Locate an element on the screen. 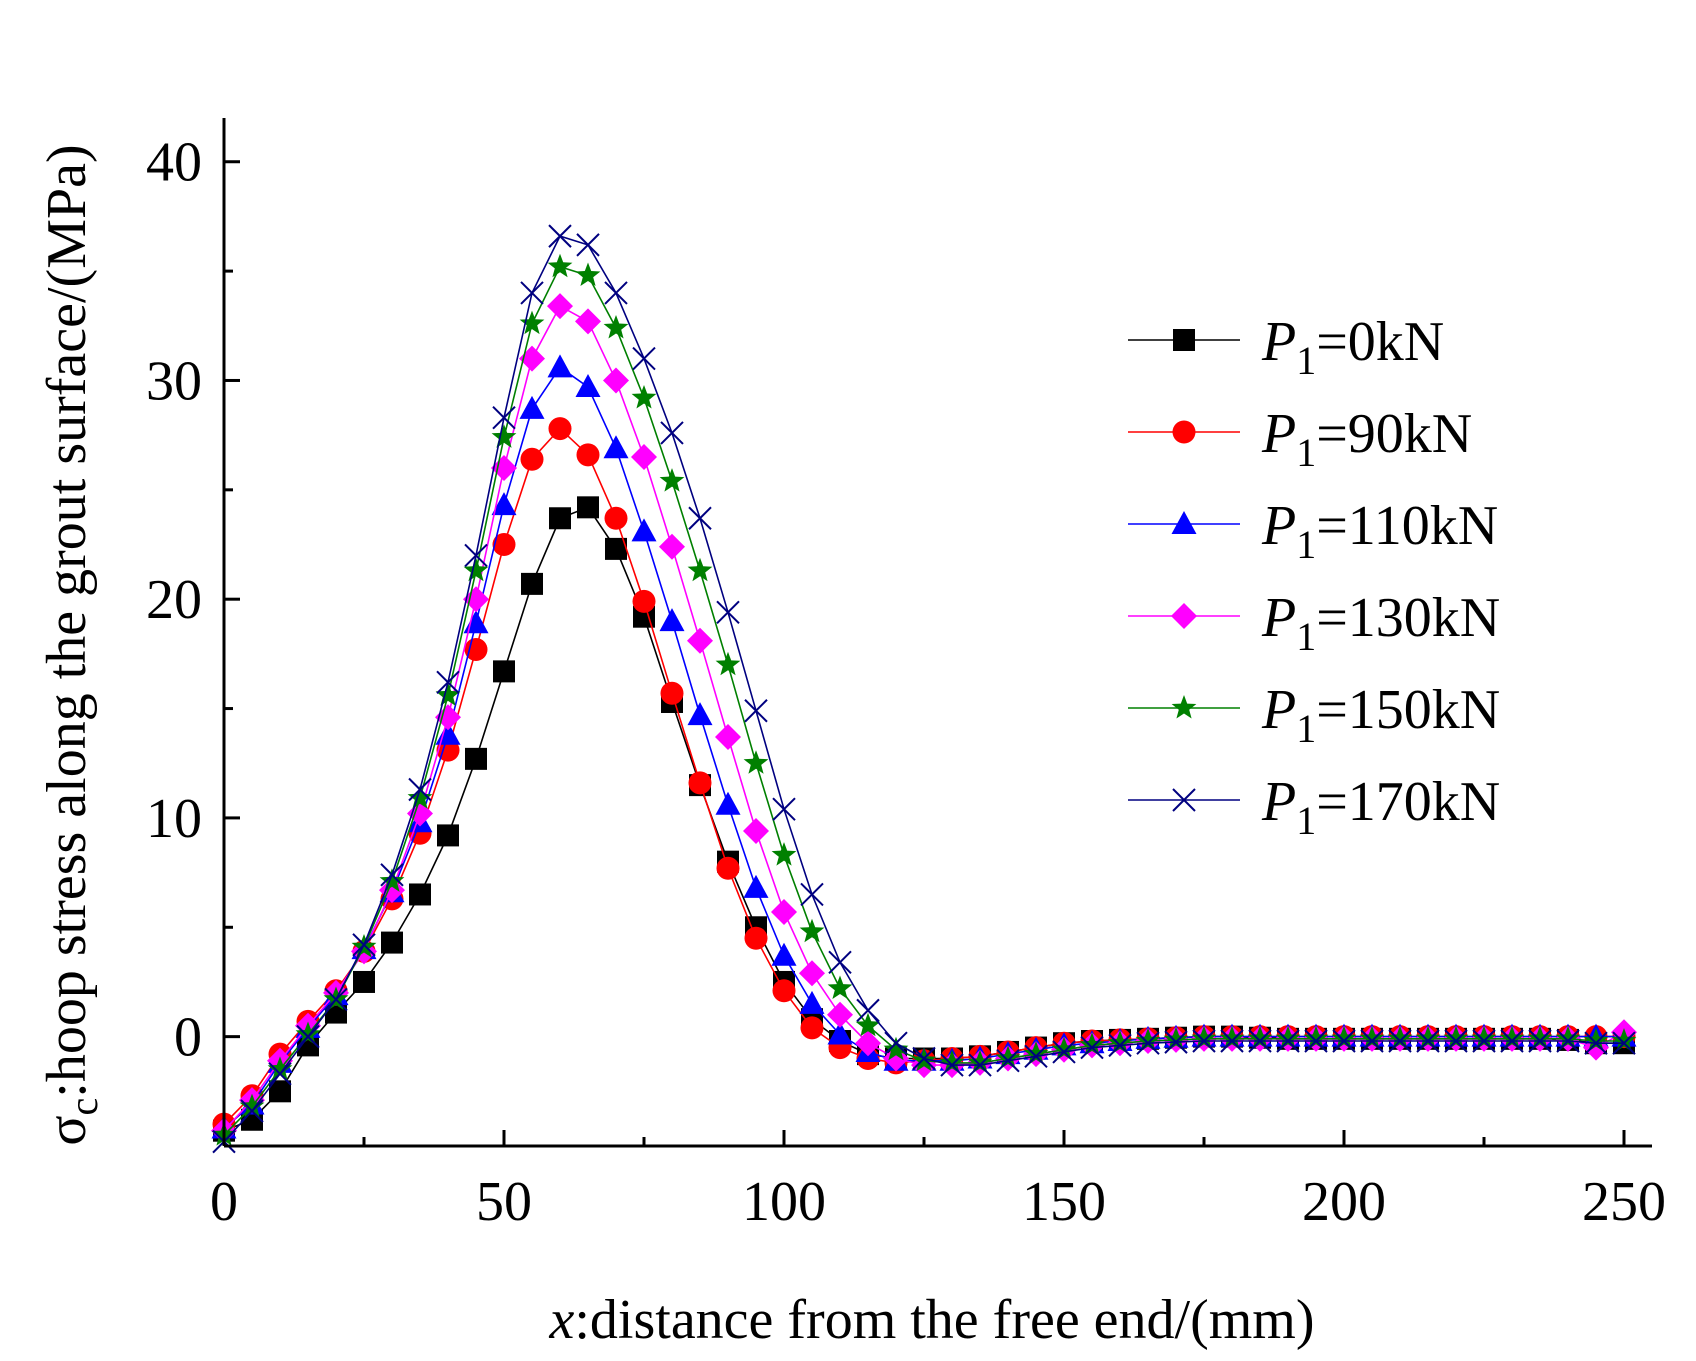  x-axis-label-text: :distance from the free end/(mm) is located at coordinates (944, 1320).